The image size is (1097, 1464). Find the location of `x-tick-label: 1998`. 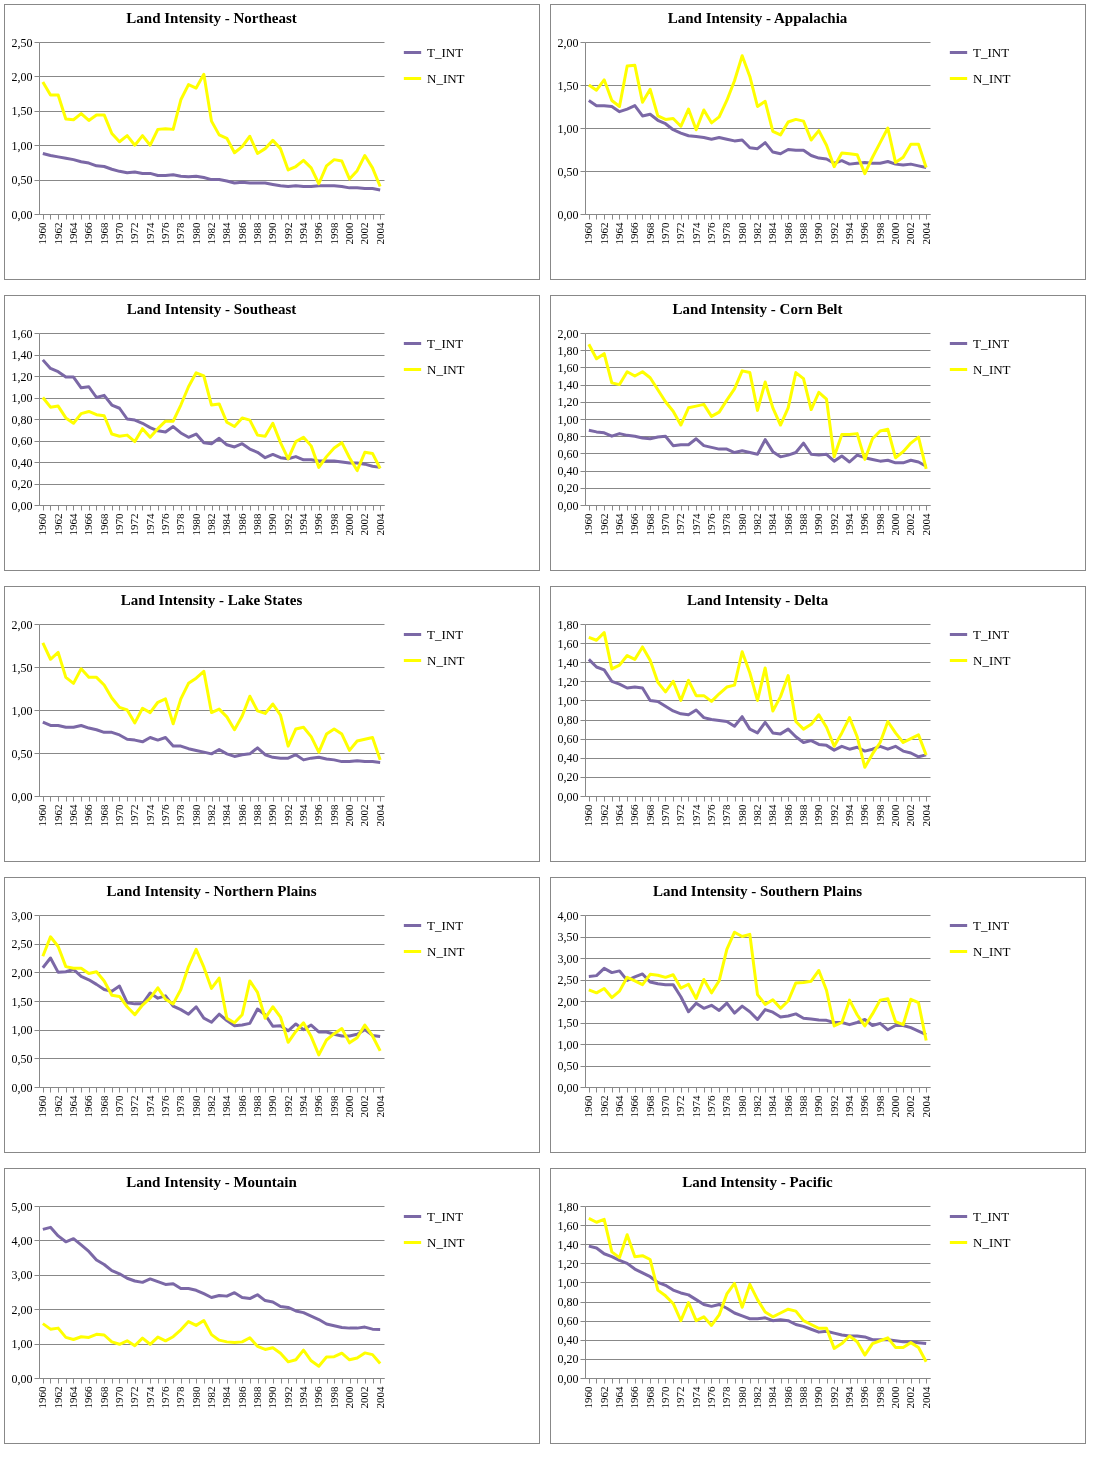

x-tick-label: 1998 is located at coordinates (879, 1106).